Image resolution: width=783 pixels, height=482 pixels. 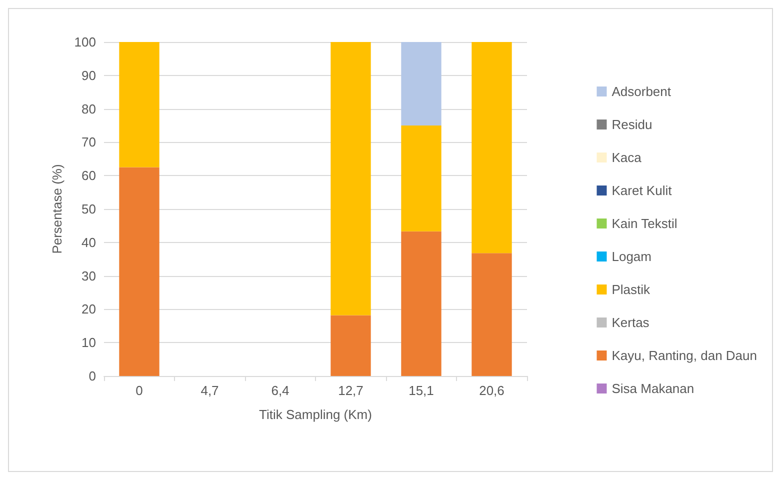 What do you see at coordinates (209, 390) in the screenshot?
I see `x-tick-label: 4,7` at bounding box center [209, 390].